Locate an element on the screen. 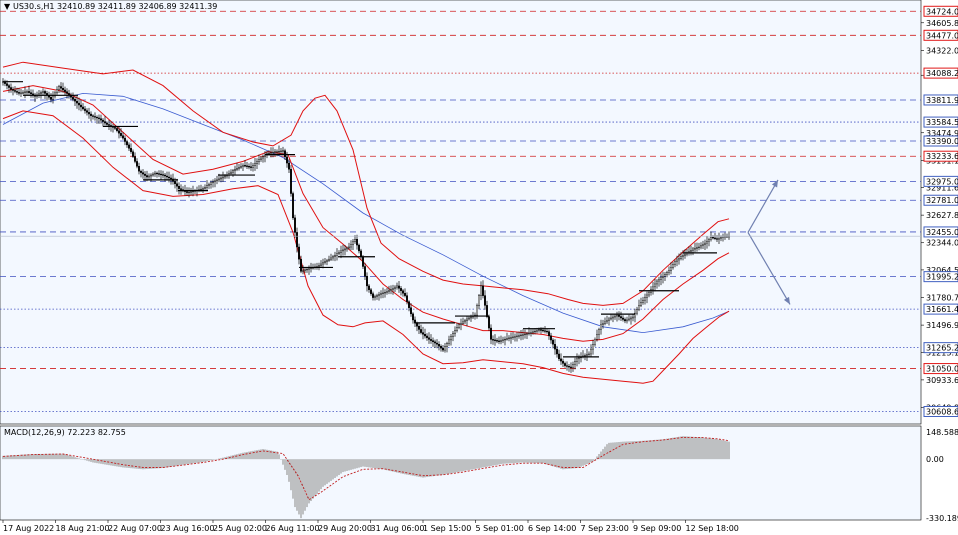 The image size is (958, 535). time-tick-label: 22 Aug 07:00 is located at coordinates (135, 528).